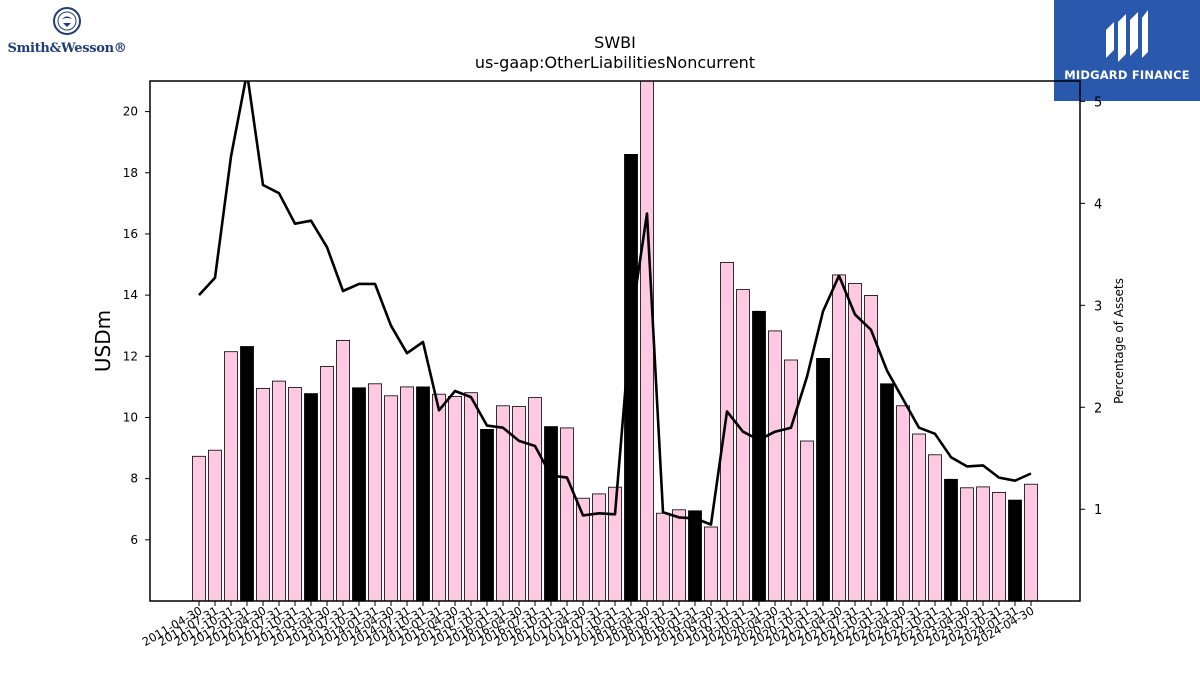 Image resolution: width=1200 pixels, height=675 pixels. I want to click on y2-tick-label: 4, so click(1098, 204).